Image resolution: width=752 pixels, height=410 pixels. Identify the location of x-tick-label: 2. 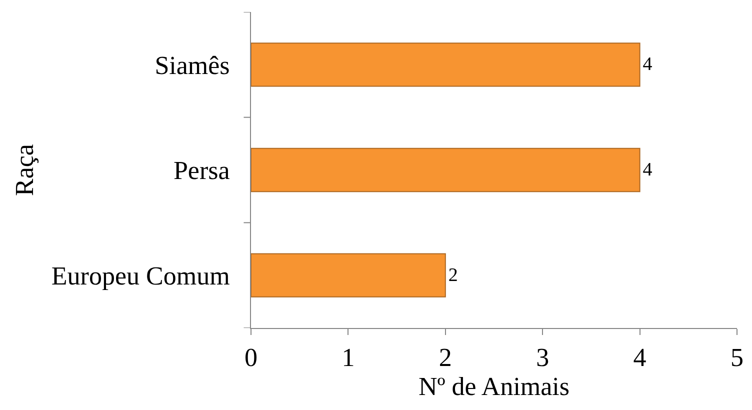
(445, 357).